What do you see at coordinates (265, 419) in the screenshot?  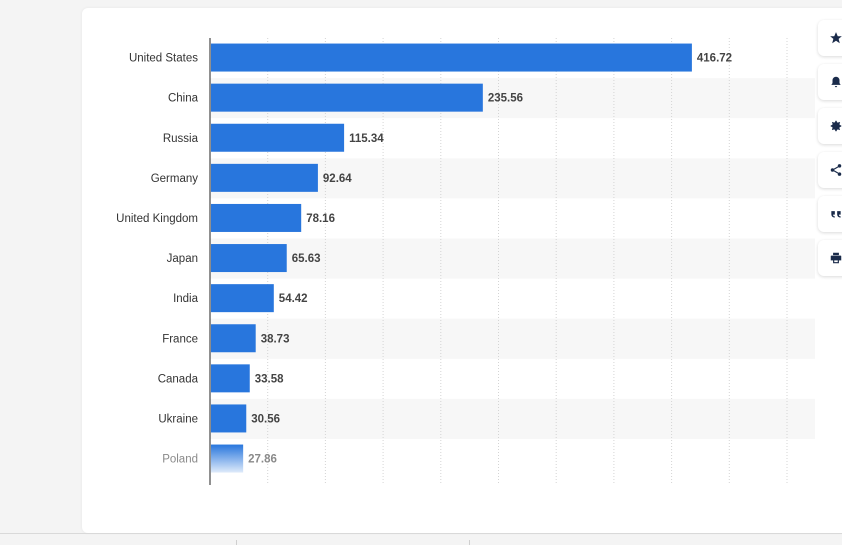 I see `value-label: 30.56` at bounding box center [265, 419].